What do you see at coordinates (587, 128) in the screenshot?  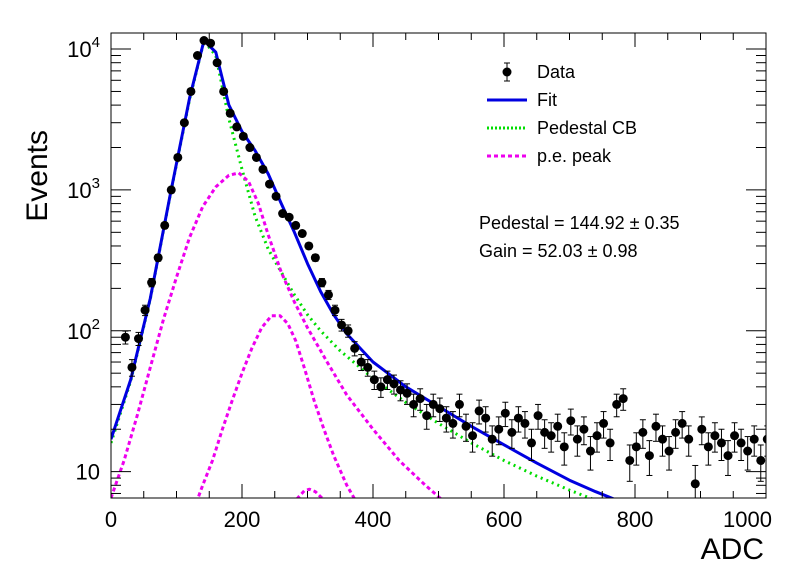 I see `legend-pedestal-label: Pedestal CB` at bounding box center [587, 128].